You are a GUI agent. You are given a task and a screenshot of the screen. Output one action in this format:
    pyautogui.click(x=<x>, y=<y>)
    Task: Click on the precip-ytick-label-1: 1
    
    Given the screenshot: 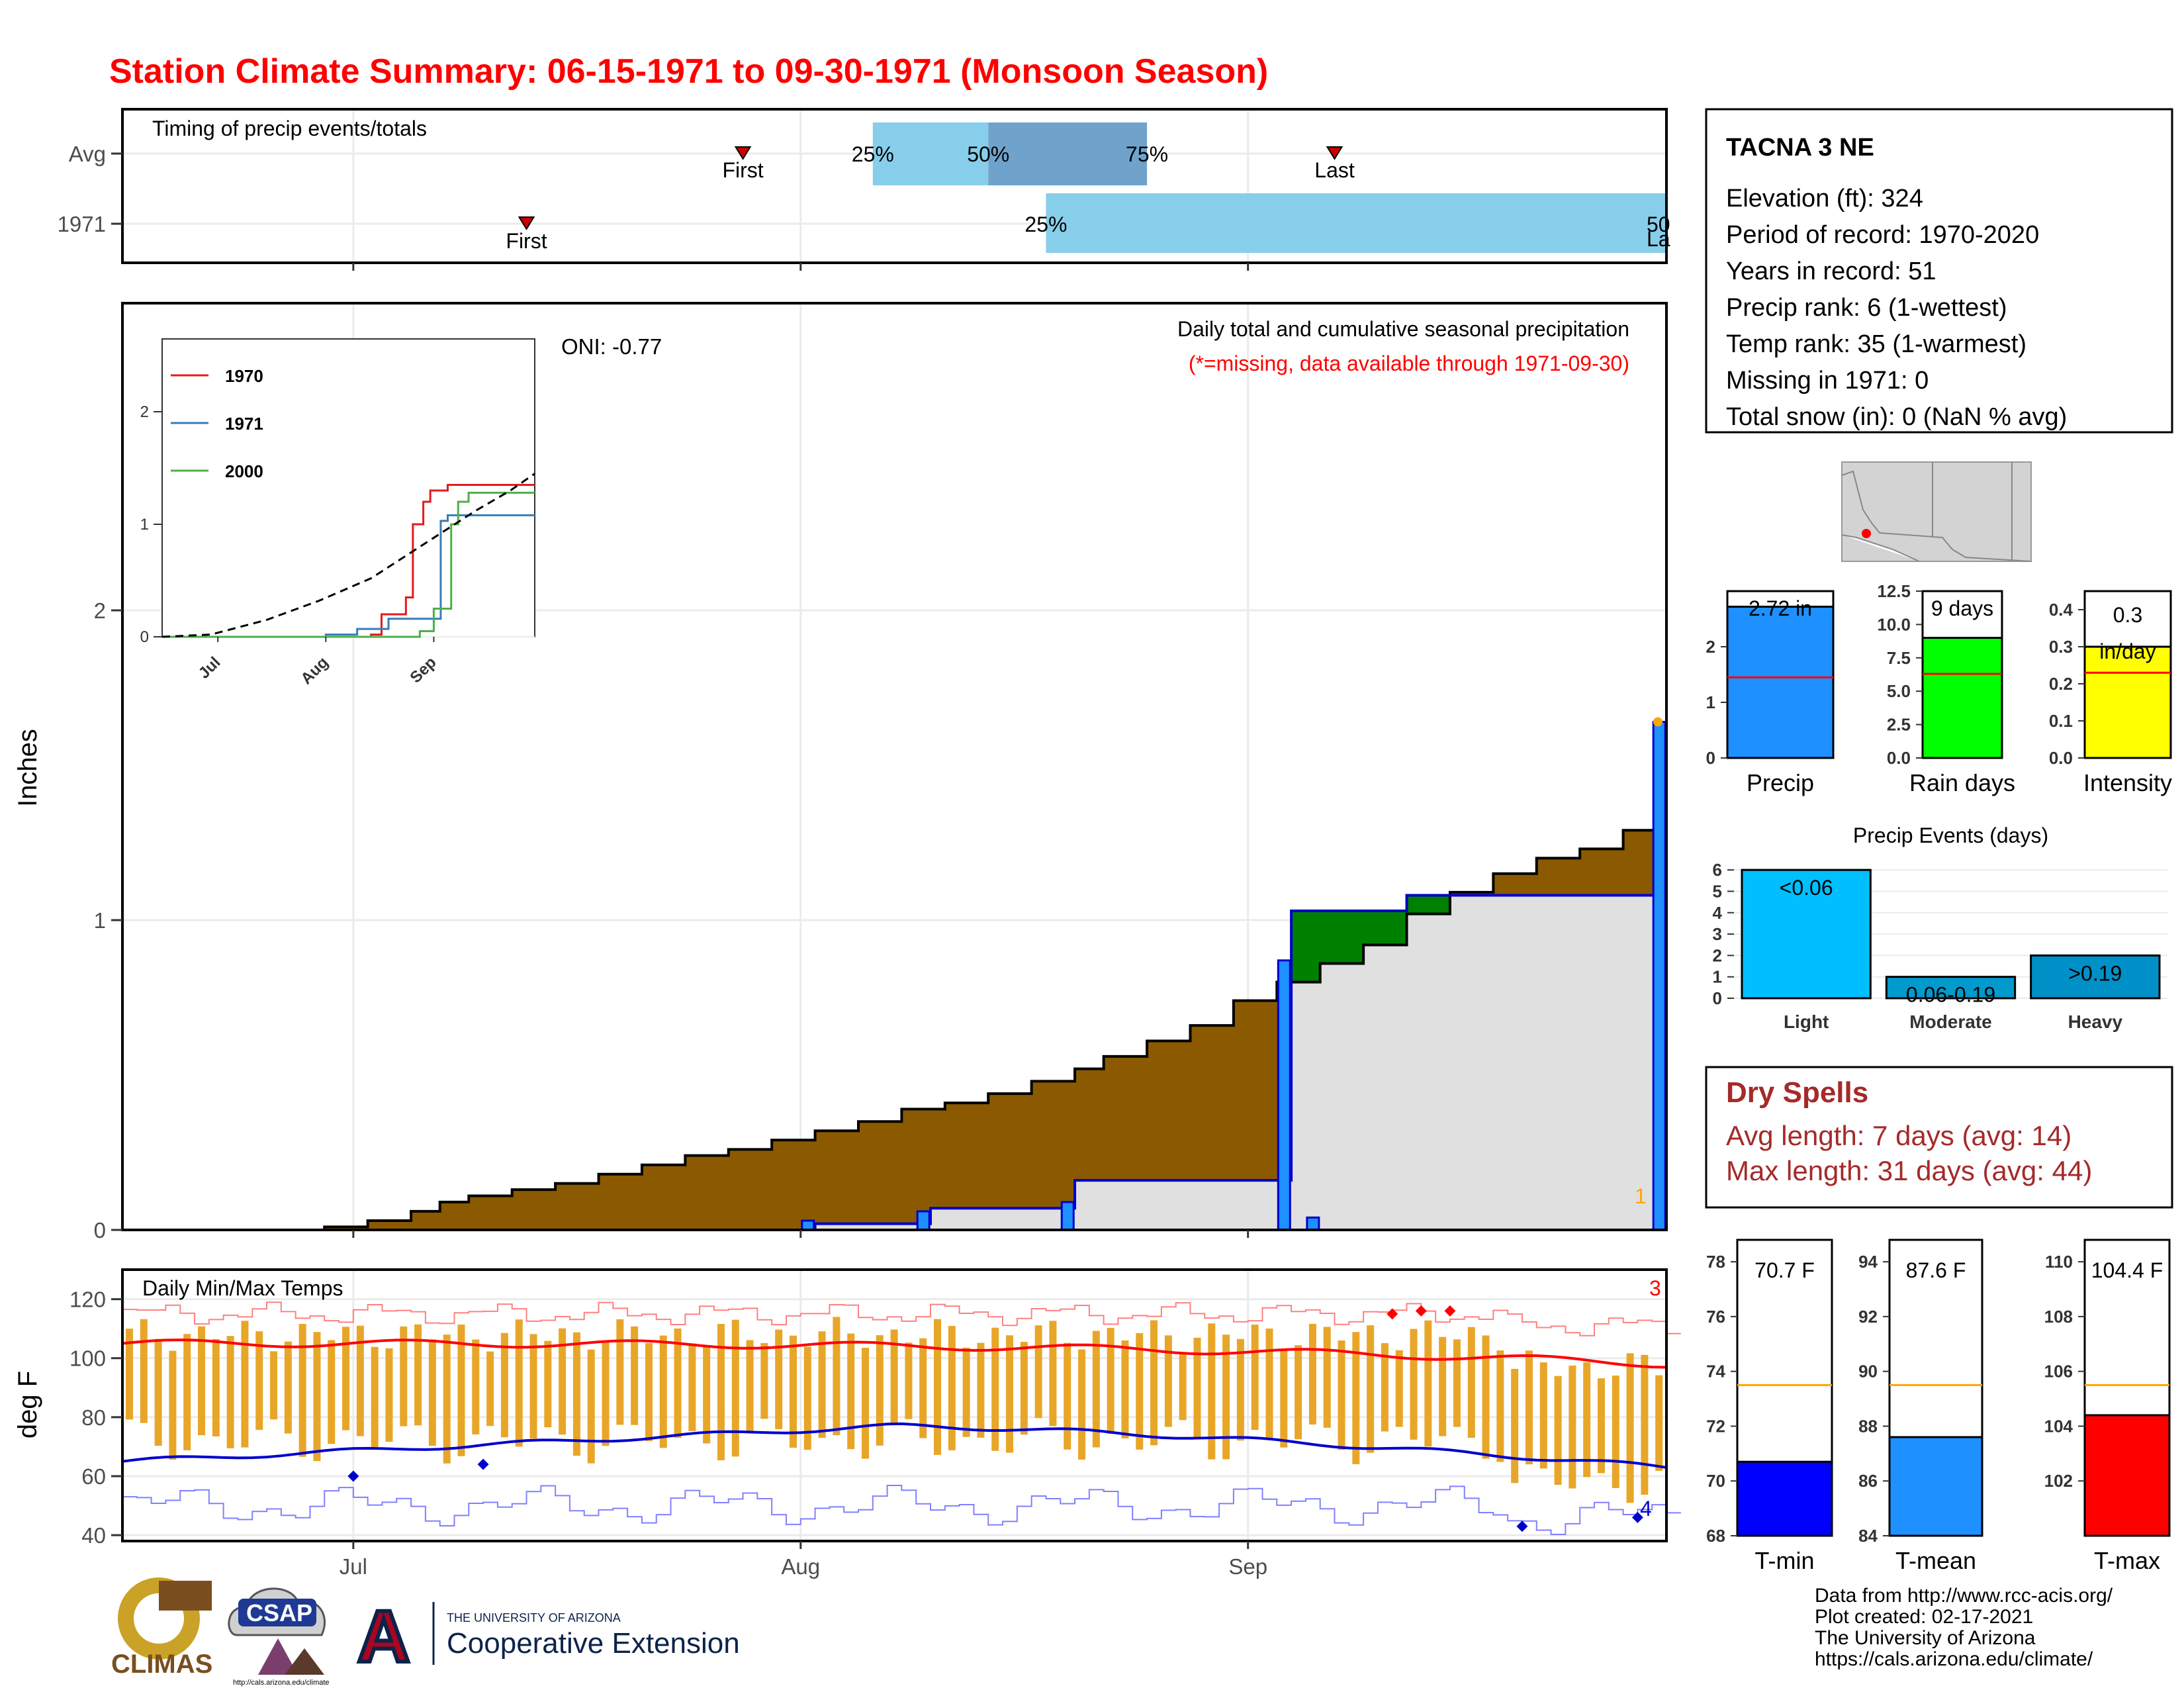 What is the action you would take?
    pyautogui.click(x=100, y=920)
    